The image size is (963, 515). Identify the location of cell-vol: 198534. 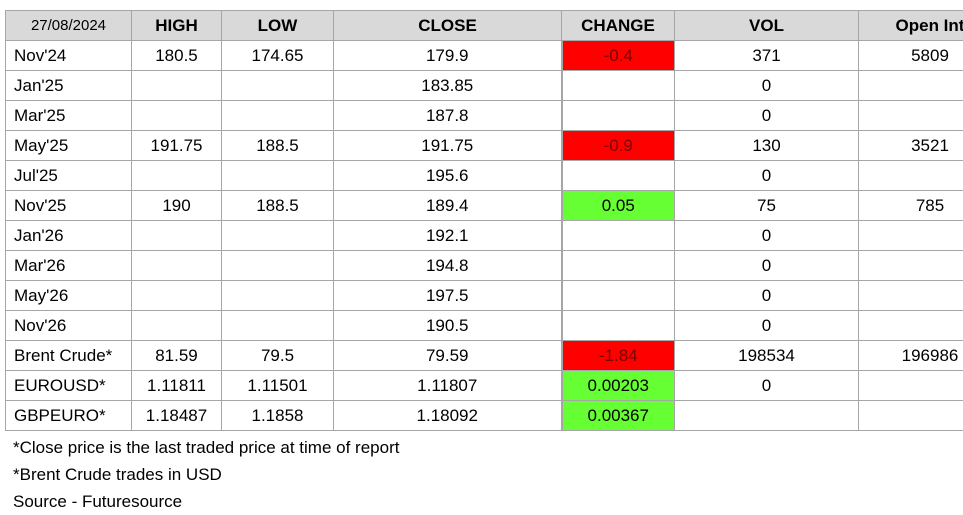
(767, 356).